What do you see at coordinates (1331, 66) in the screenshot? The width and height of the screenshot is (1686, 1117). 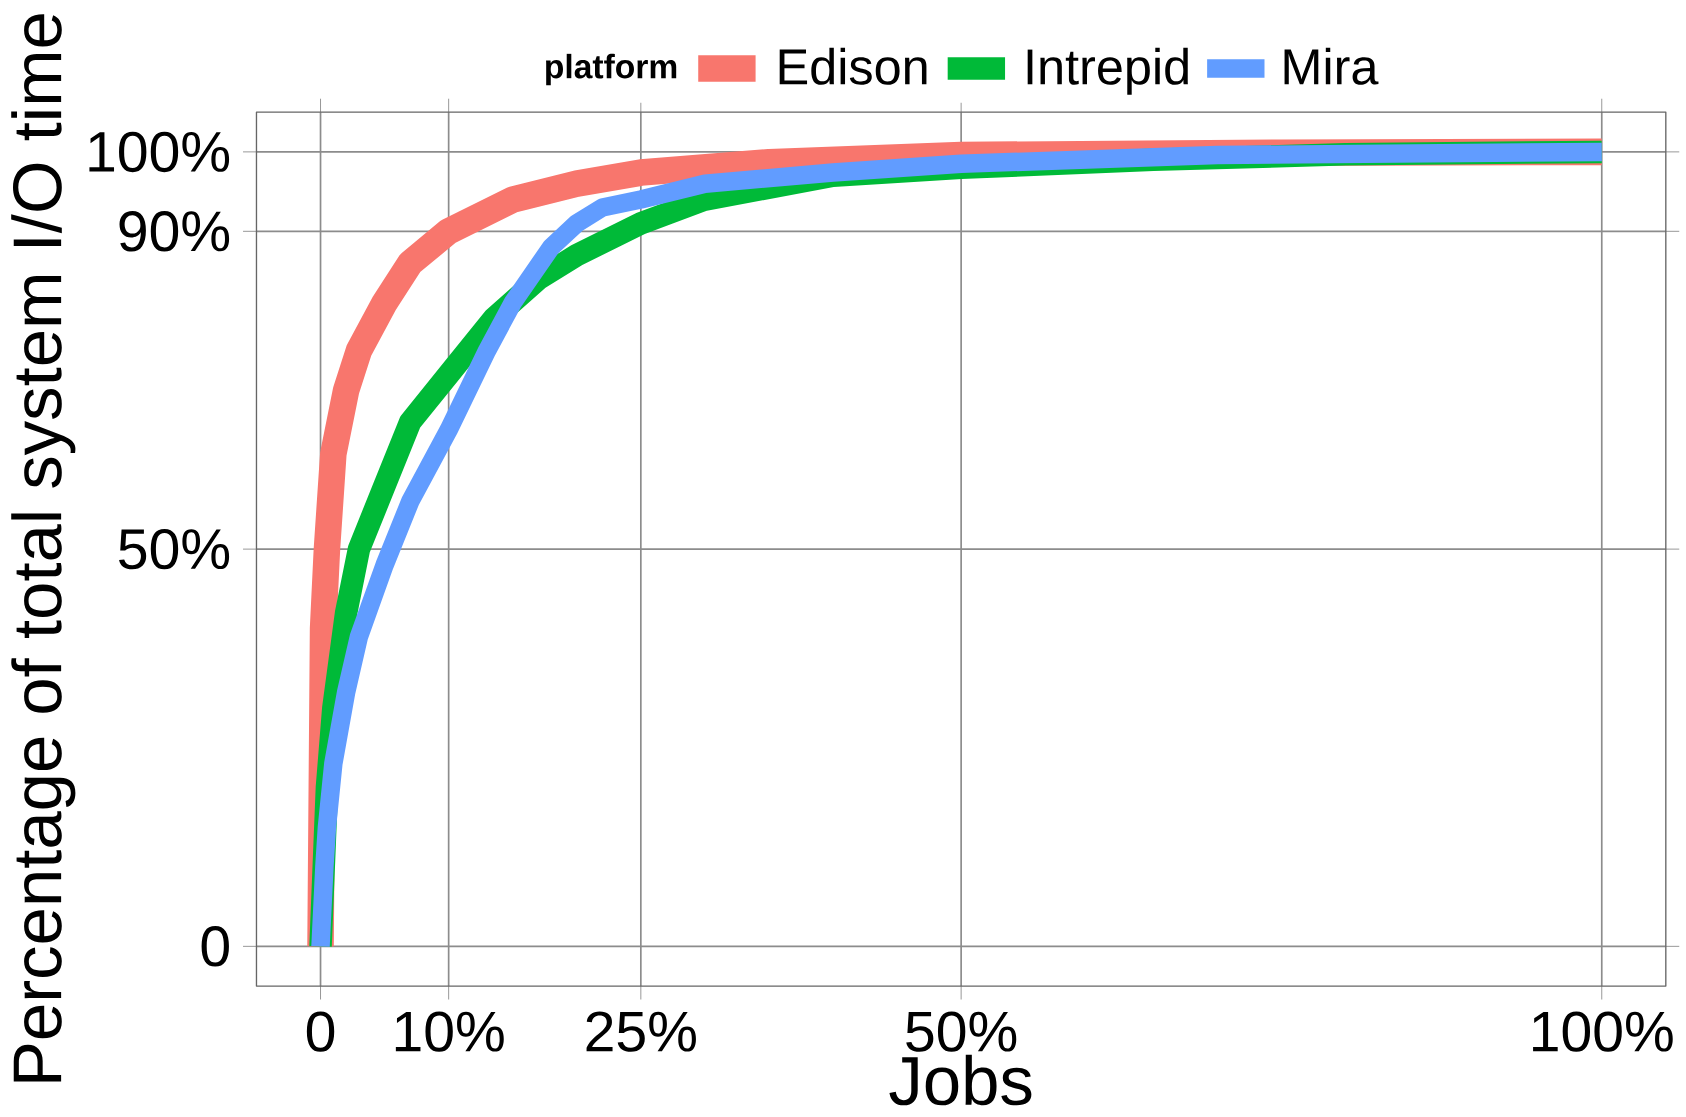 I see `legend-label: Mira` at bounding box center [1331, 66].